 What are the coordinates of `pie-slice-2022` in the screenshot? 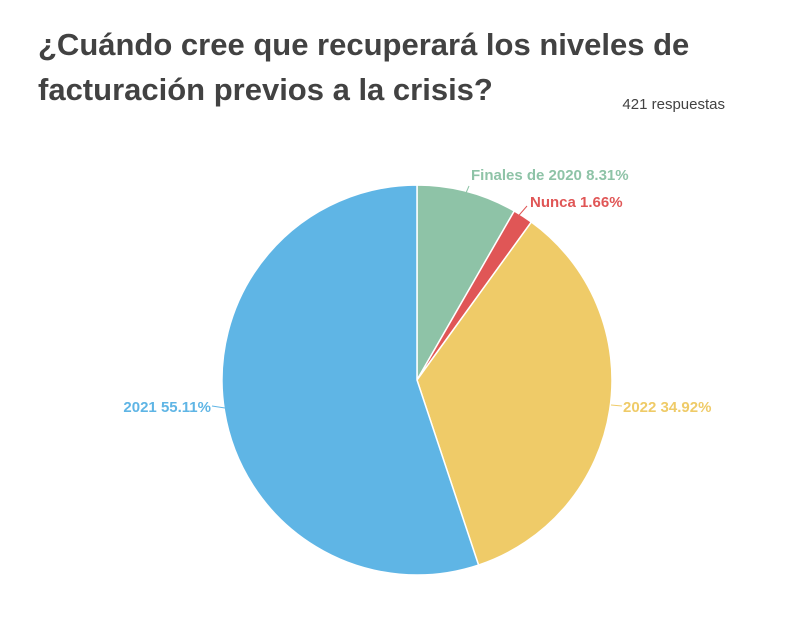 It's located at (514, 393).